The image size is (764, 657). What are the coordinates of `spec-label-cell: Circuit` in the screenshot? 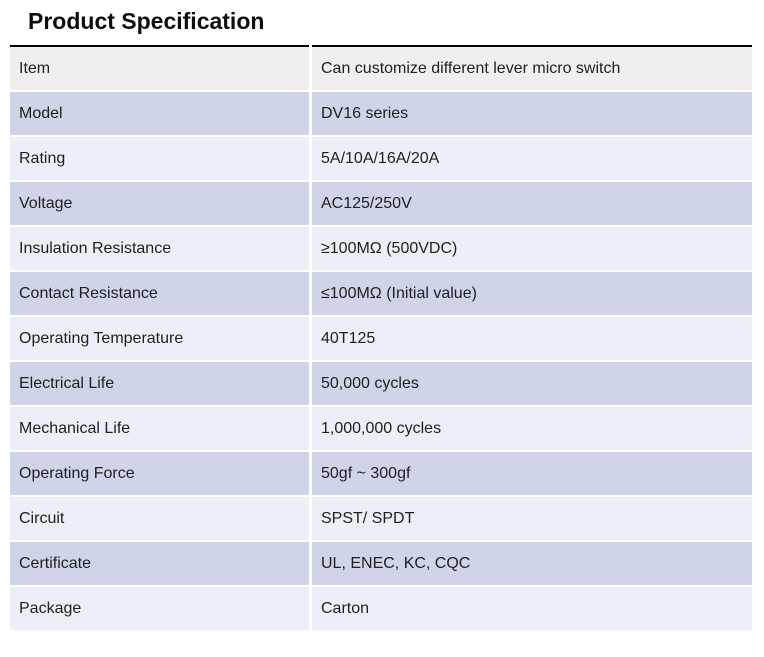 It's located at (159, 518).